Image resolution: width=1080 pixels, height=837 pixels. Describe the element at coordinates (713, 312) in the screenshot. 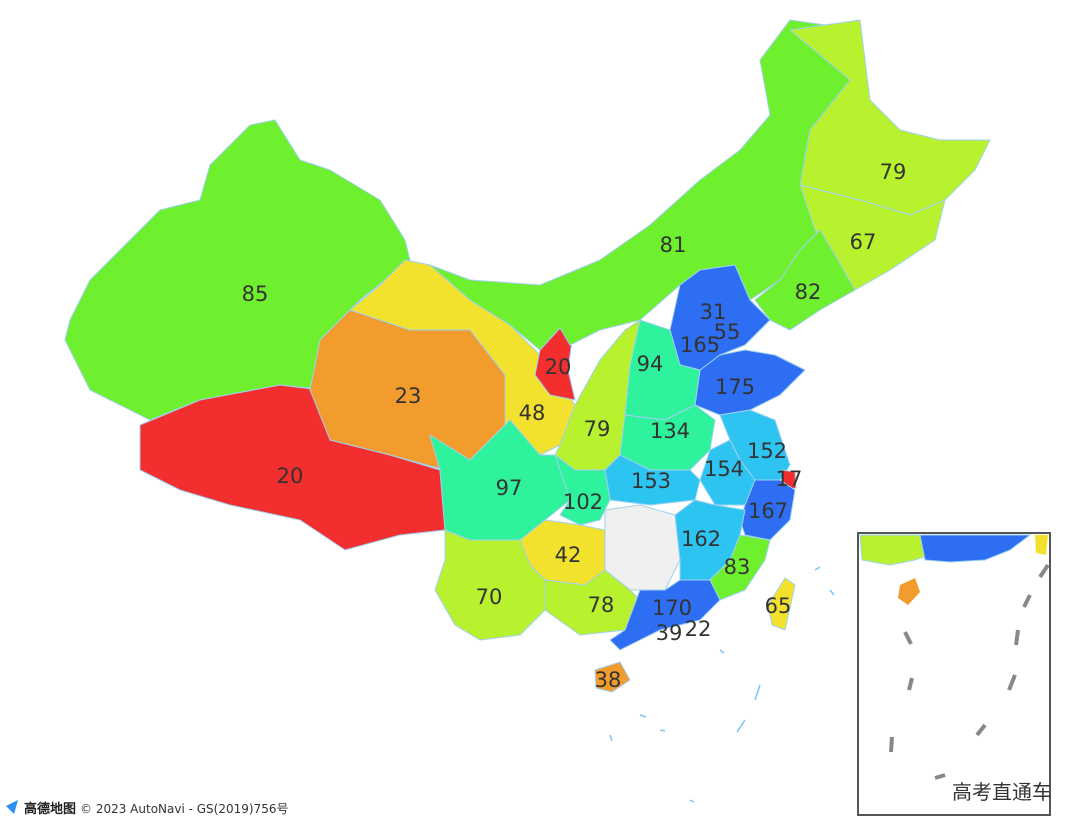

I see `region-value: 31` at that location.